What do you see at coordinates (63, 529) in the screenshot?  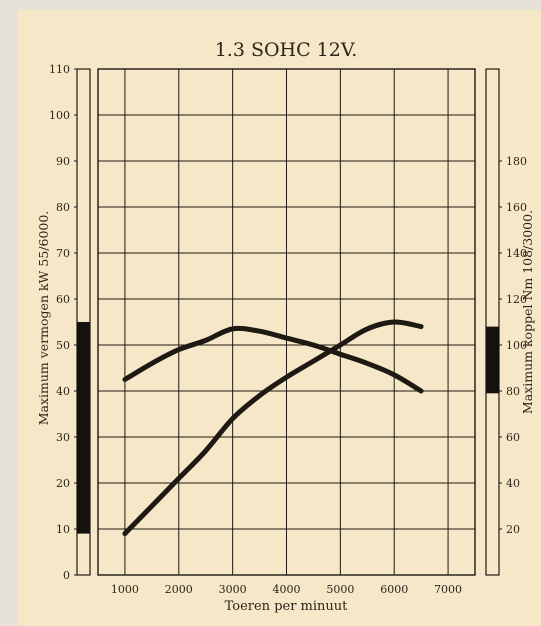 I see `y-left-tick-label: 10` at bounding box center [63, 529].